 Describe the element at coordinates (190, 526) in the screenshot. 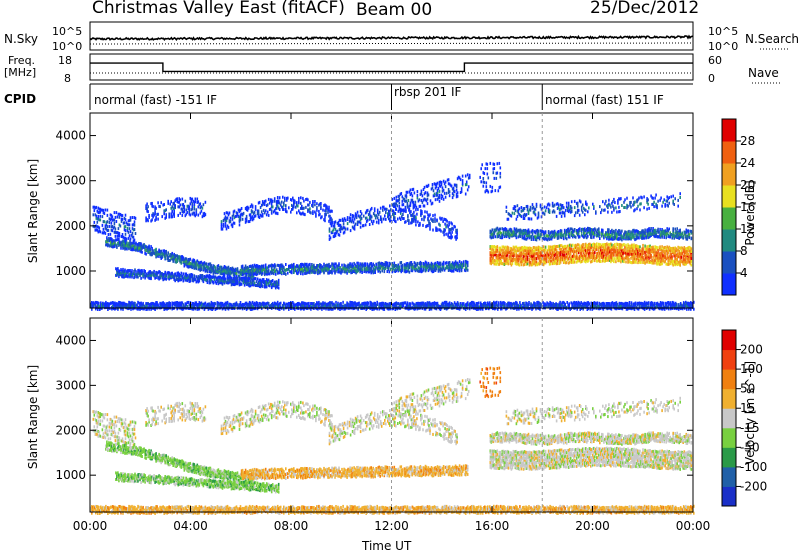

I see `x-tick-label-1: 04:00` at that location.